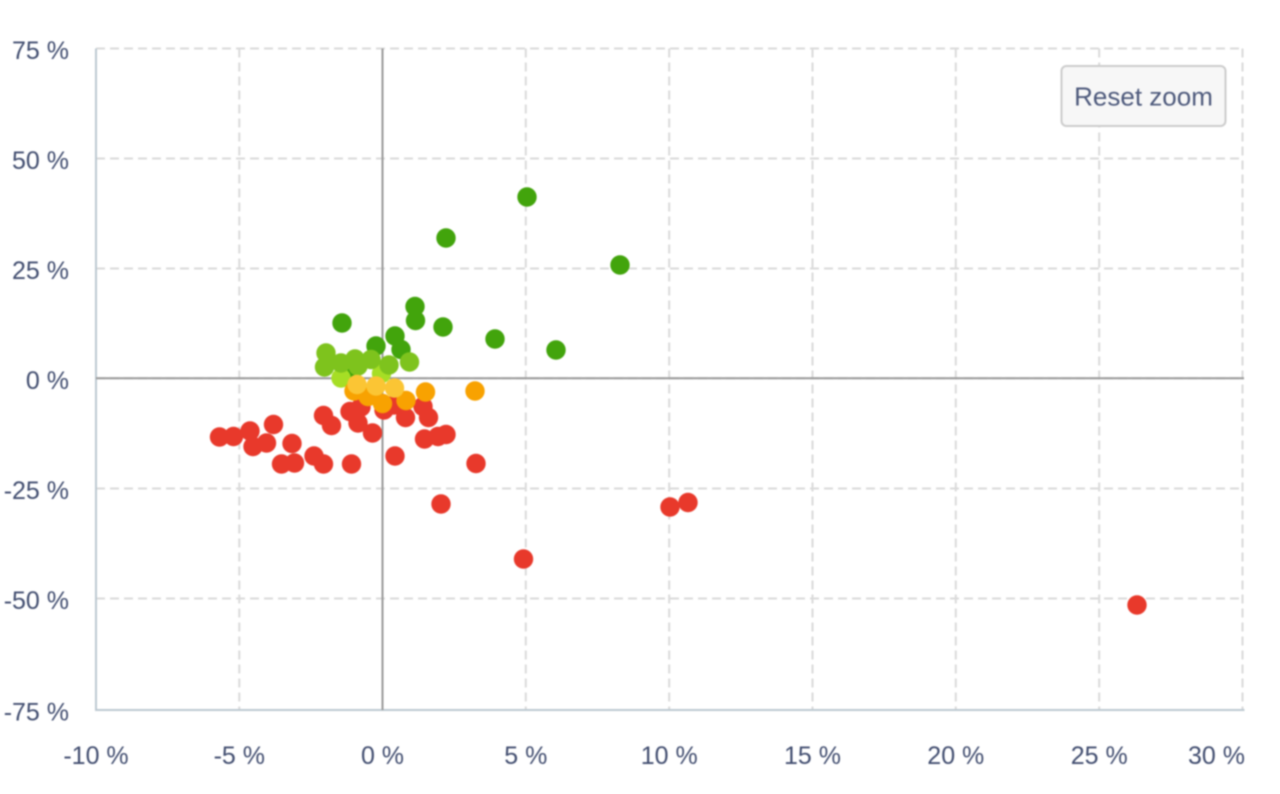 The height and width of the screenshot is (794, 1280). Describe the element at coordinates (95, 756) in the screenshot. I see `svg-text: -10 %` at that location.